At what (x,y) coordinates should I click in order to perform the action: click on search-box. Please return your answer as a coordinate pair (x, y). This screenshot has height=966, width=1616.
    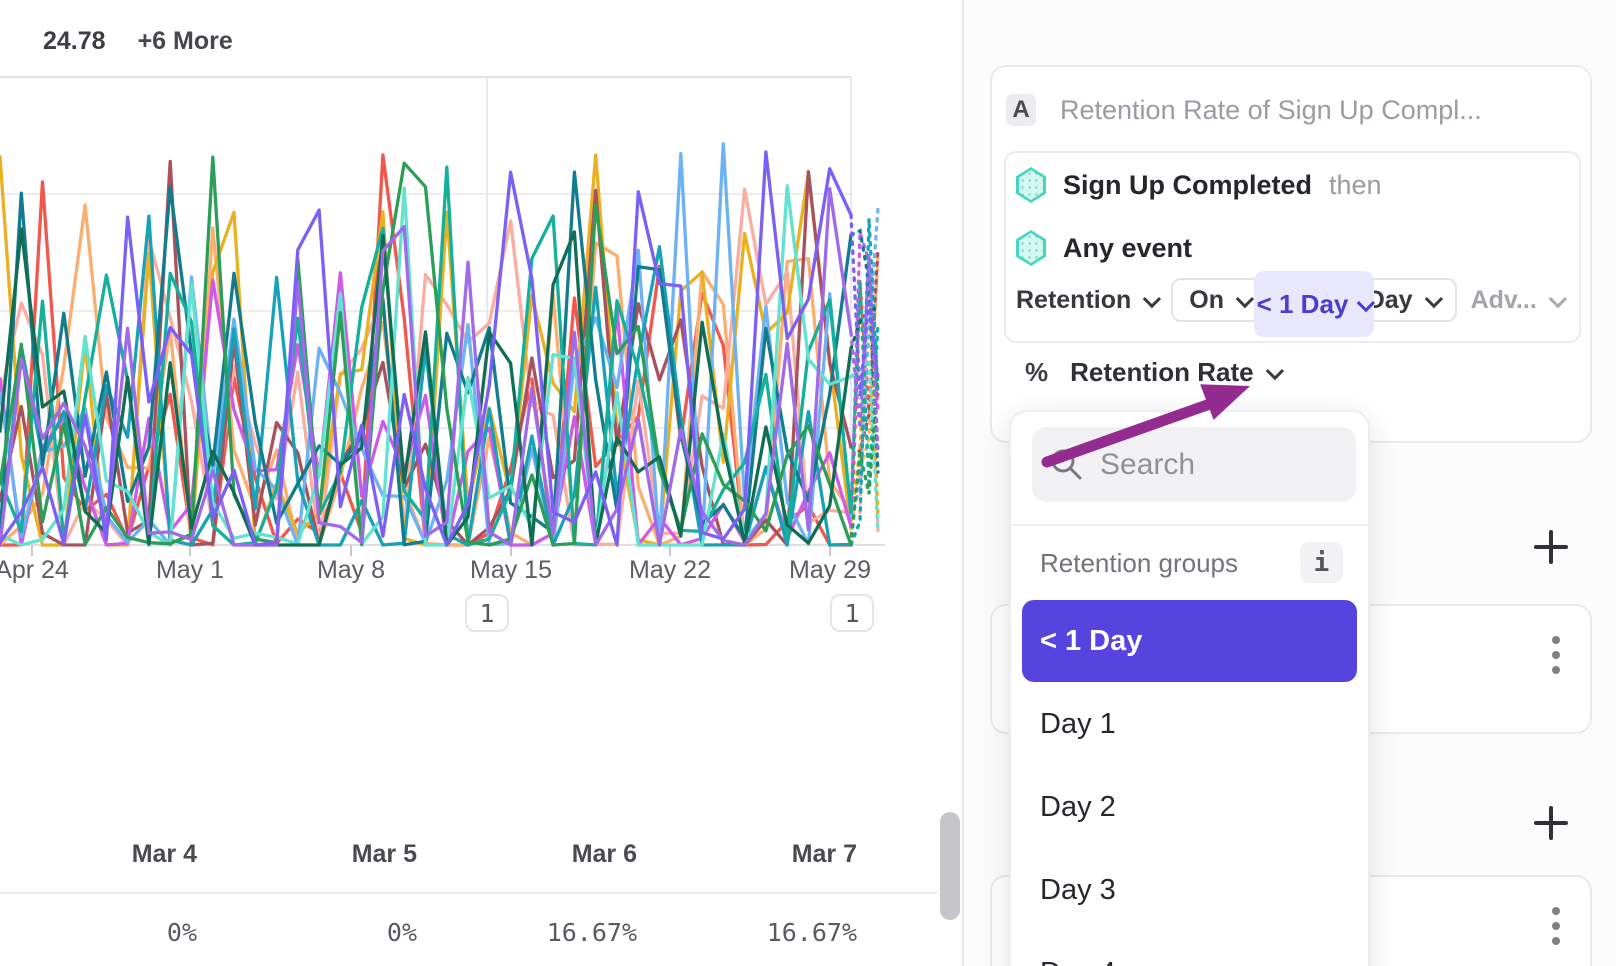
    Looking at the image, I should click on (1194, 464).